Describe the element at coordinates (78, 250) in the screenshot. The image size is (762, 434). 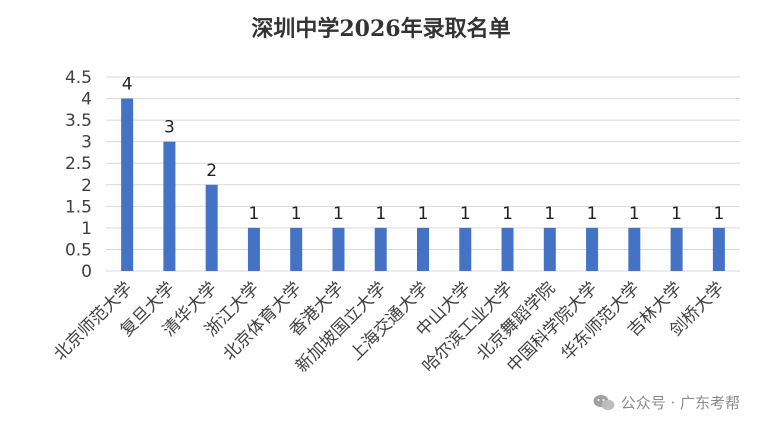
I see `y-tick-label: 0.5` at that location.